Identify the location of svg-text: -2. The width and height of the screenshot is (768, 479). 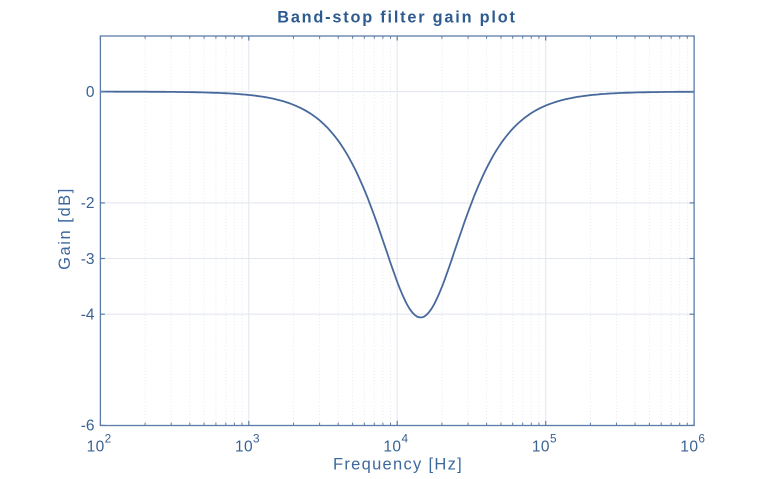
(88, 203).